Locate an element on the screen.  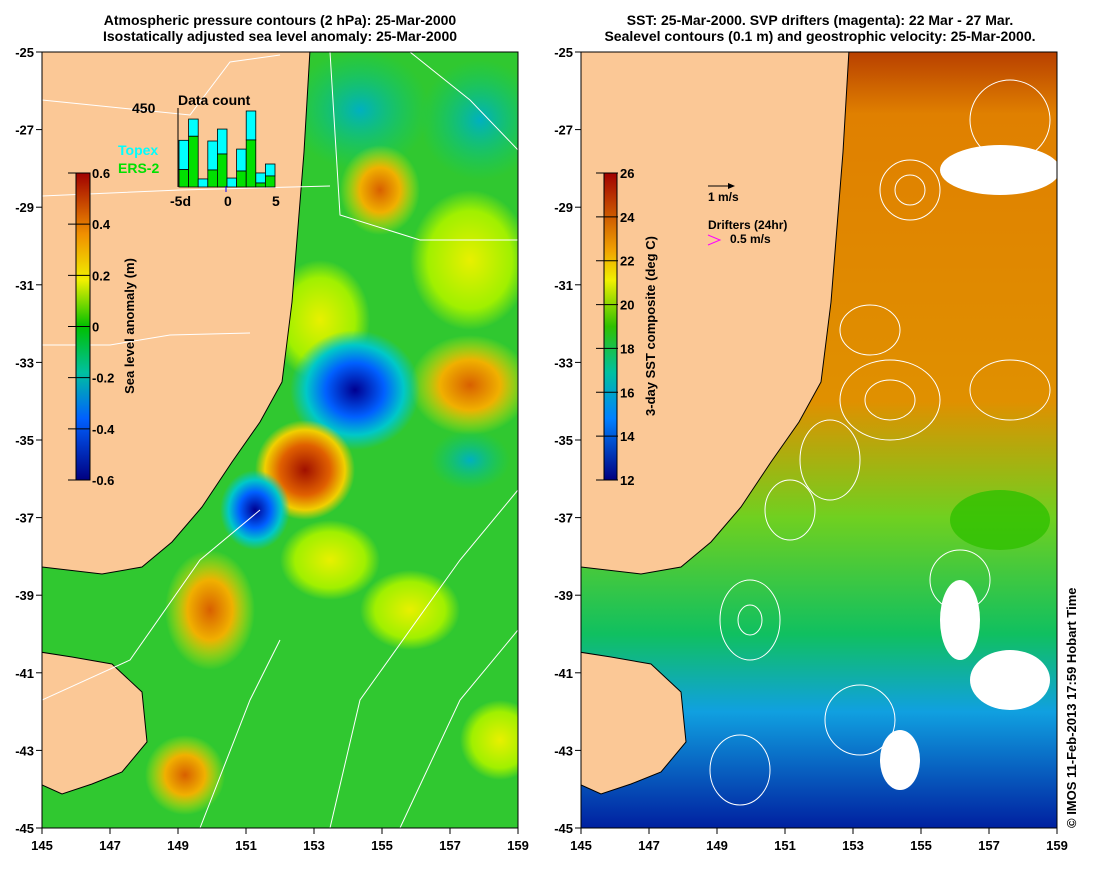
colorbar-tick-label: 18 is located at coordinates (627, 348).